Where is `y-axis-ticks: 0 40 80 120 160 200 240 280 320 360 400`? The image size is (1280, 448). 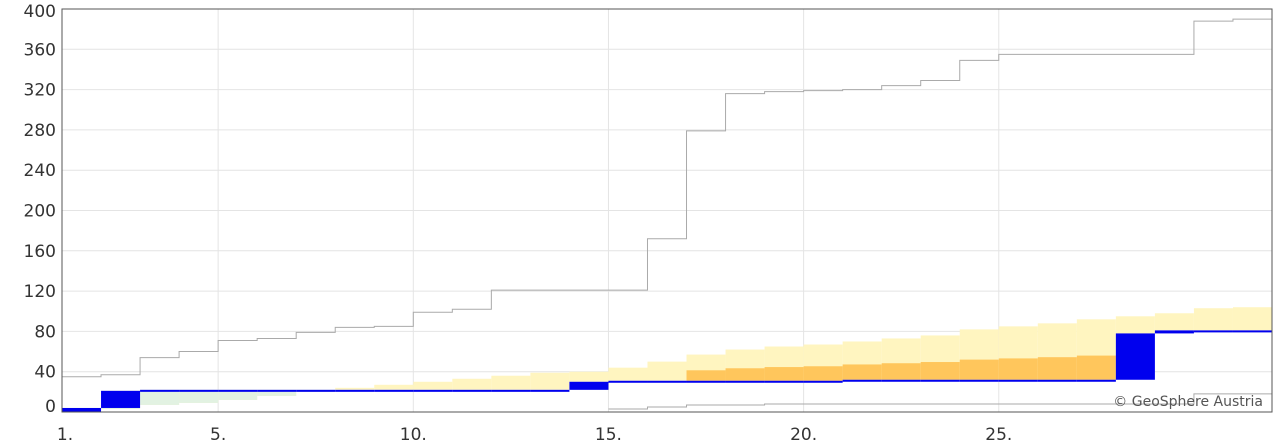
y-axis-ticks: 0 40 80 120 160 200 240 280 320 360 400 is located at coordinates (40, 209).